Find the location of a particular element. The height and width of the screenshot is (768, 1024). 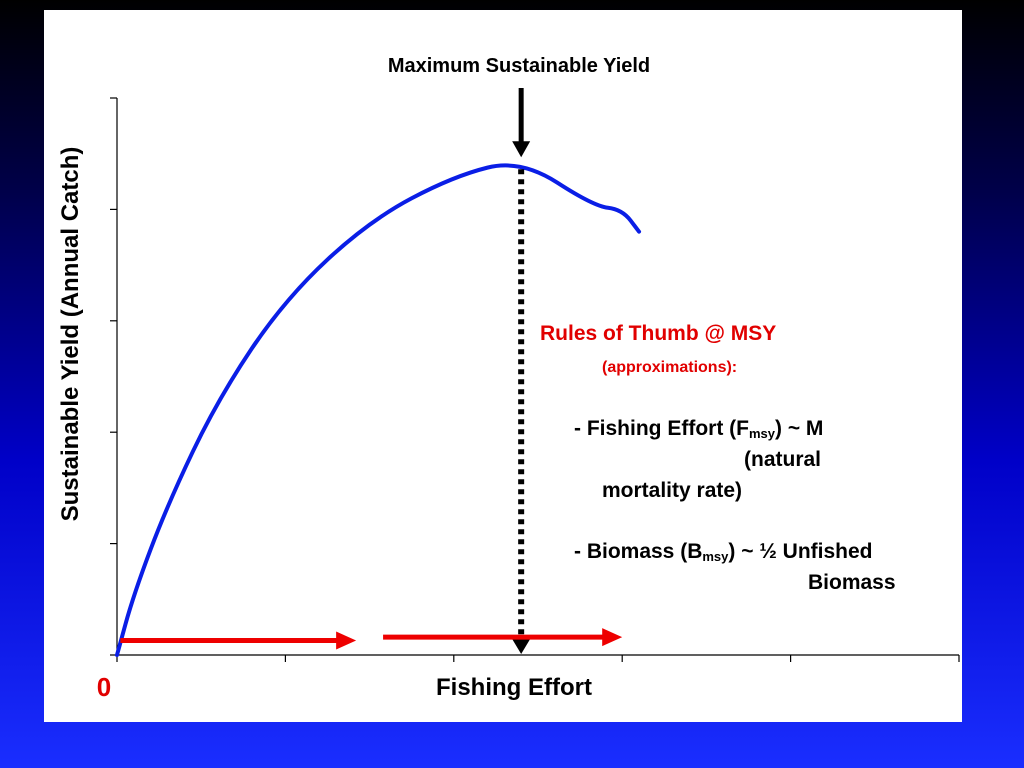

effort-prefix: - Fishing Effort (F is located at coordinates (661, 428).